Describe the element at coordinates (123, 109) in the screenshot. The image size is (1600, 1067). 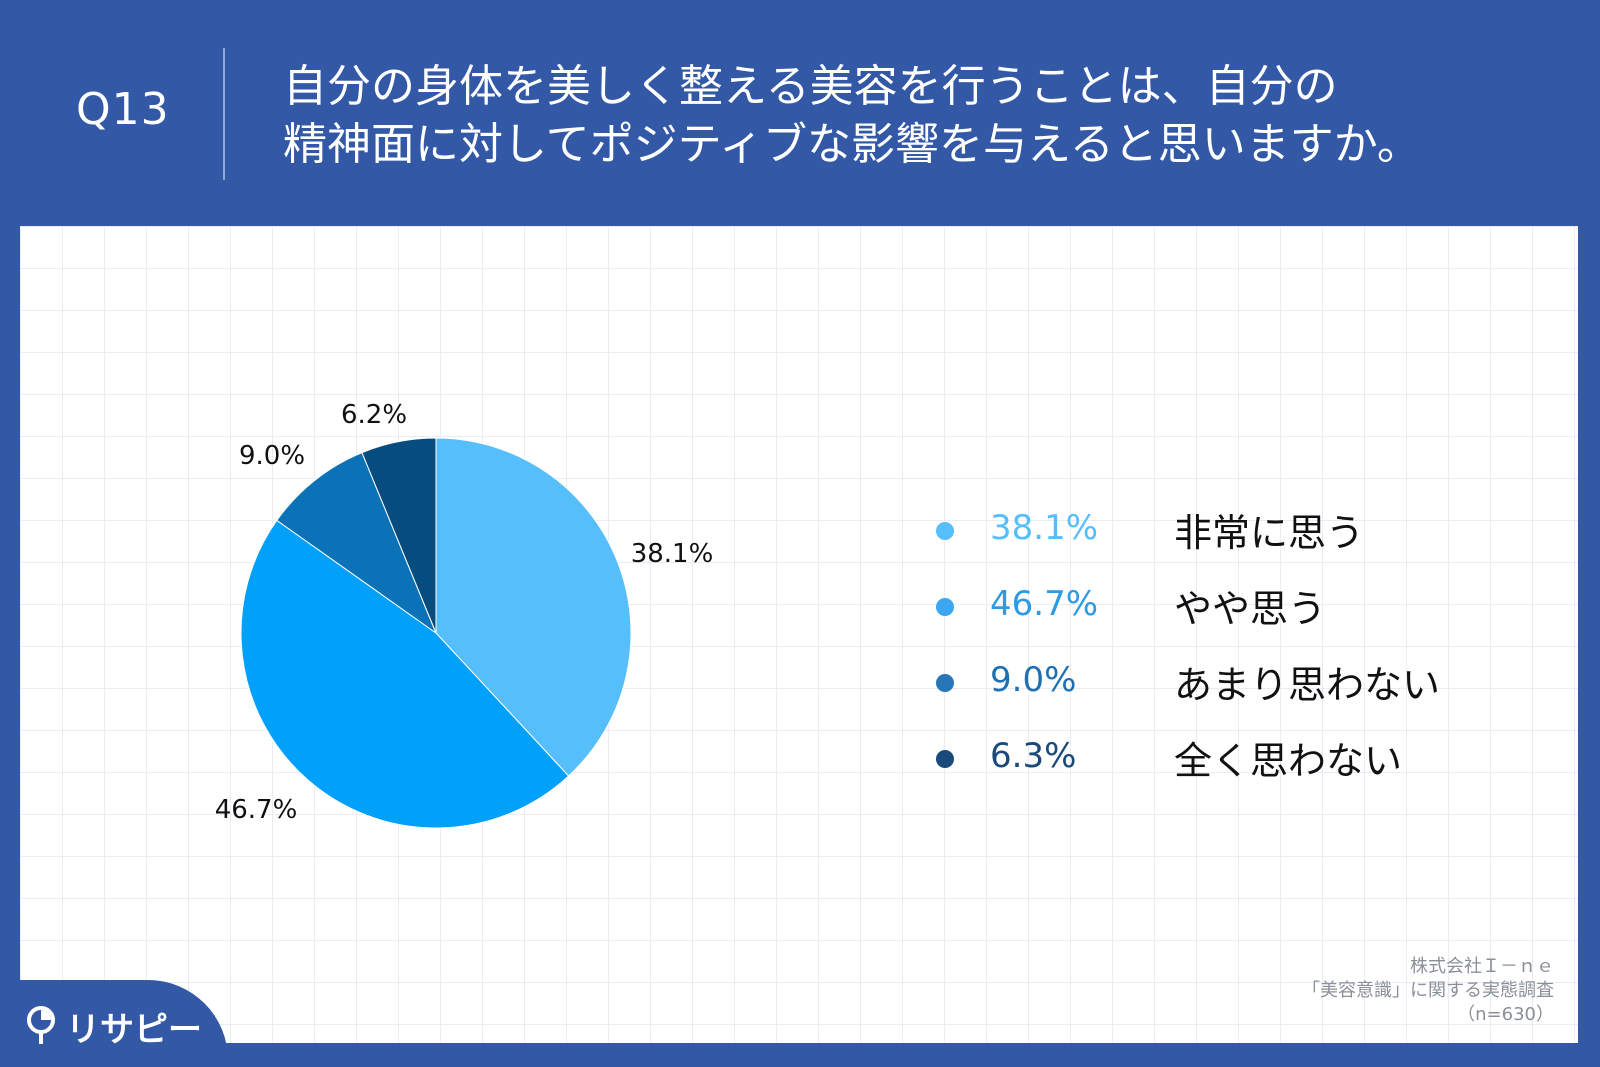
I see `question-number: Q13` at that location.